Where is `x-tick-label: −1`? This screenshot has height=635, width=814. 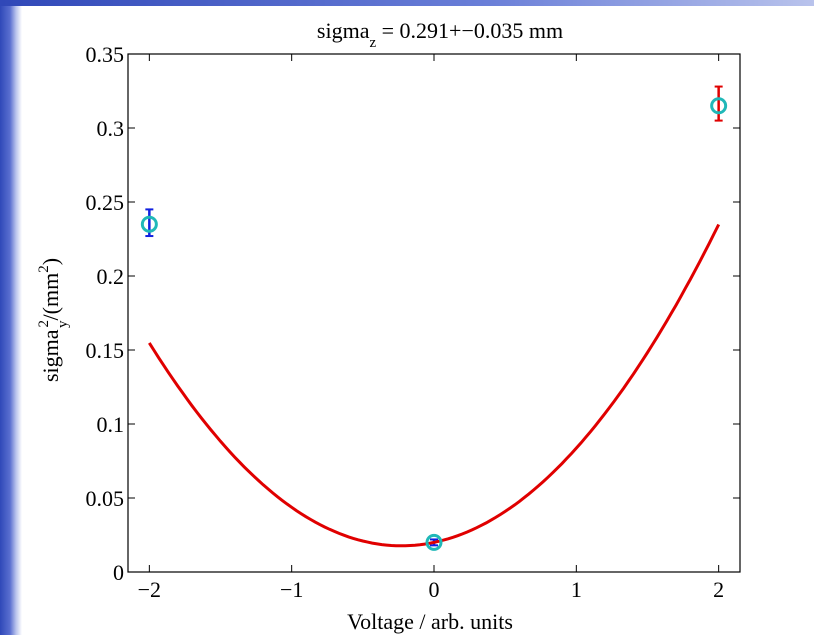 x-tick-label: −1 is located at coordinates (291, 589).